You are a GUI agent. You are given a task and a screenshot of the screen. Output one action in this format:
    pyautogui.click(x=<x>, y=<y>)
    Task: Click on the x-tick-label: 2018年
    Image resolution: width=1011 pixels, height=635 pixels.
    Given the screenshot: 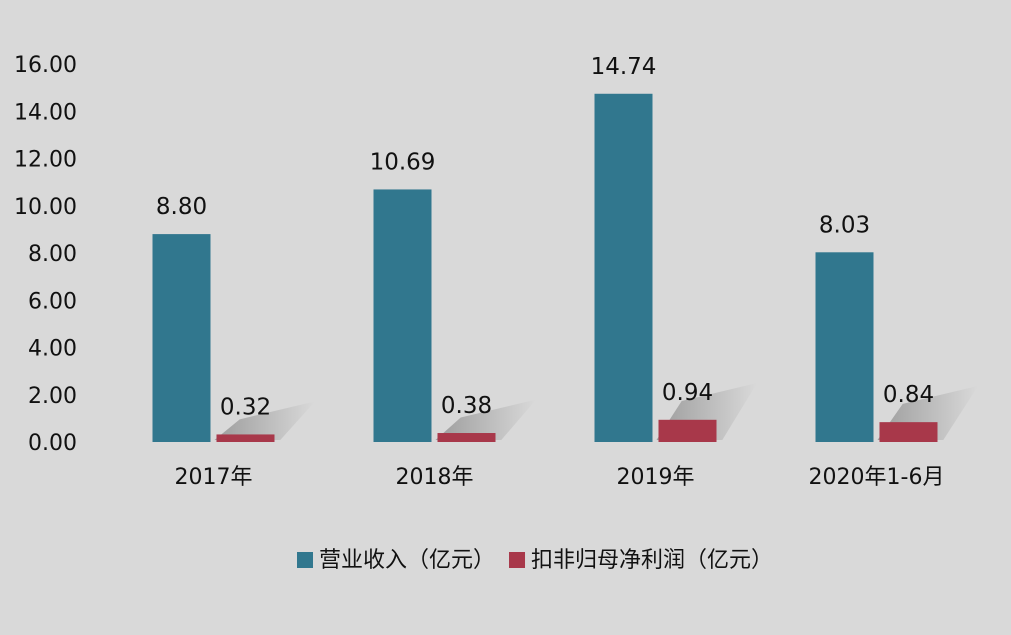 What is the action you would take?
    pyautogui.click(x=435, y=477)
    